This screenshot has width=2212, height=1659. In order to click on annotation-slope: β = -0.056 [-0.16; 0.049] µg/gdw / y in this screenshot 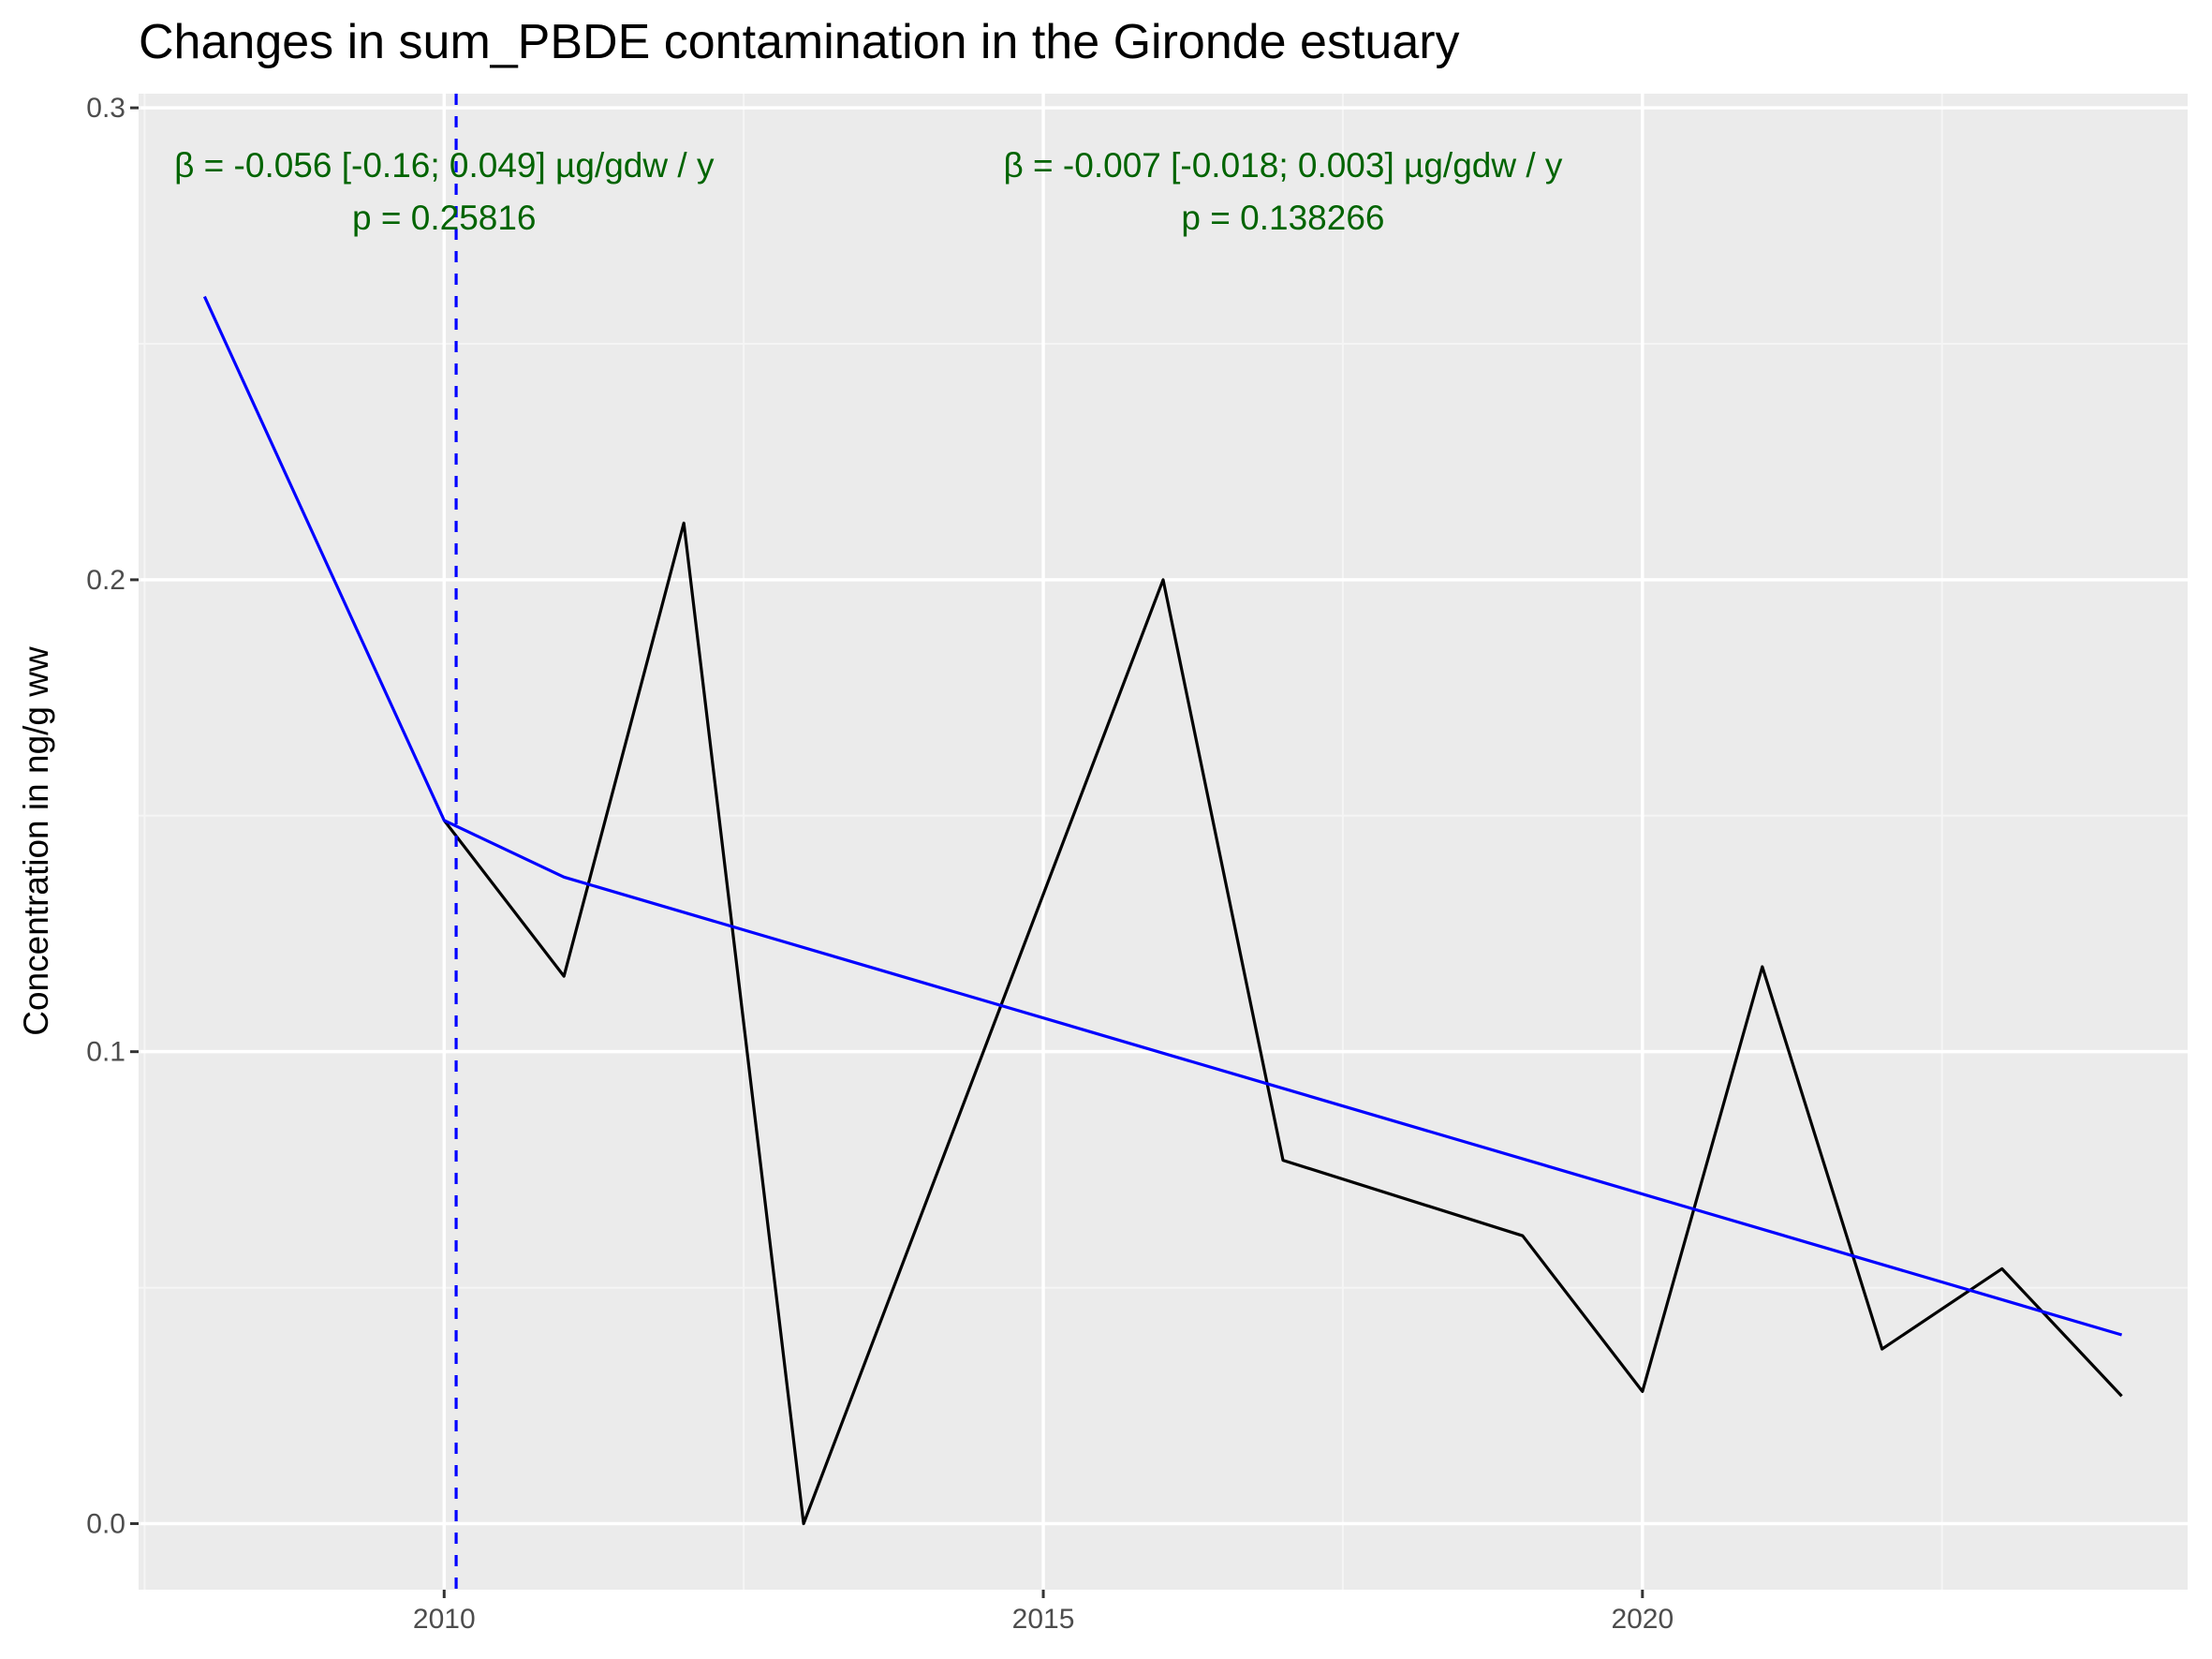, I will do `click(444, 165)`.